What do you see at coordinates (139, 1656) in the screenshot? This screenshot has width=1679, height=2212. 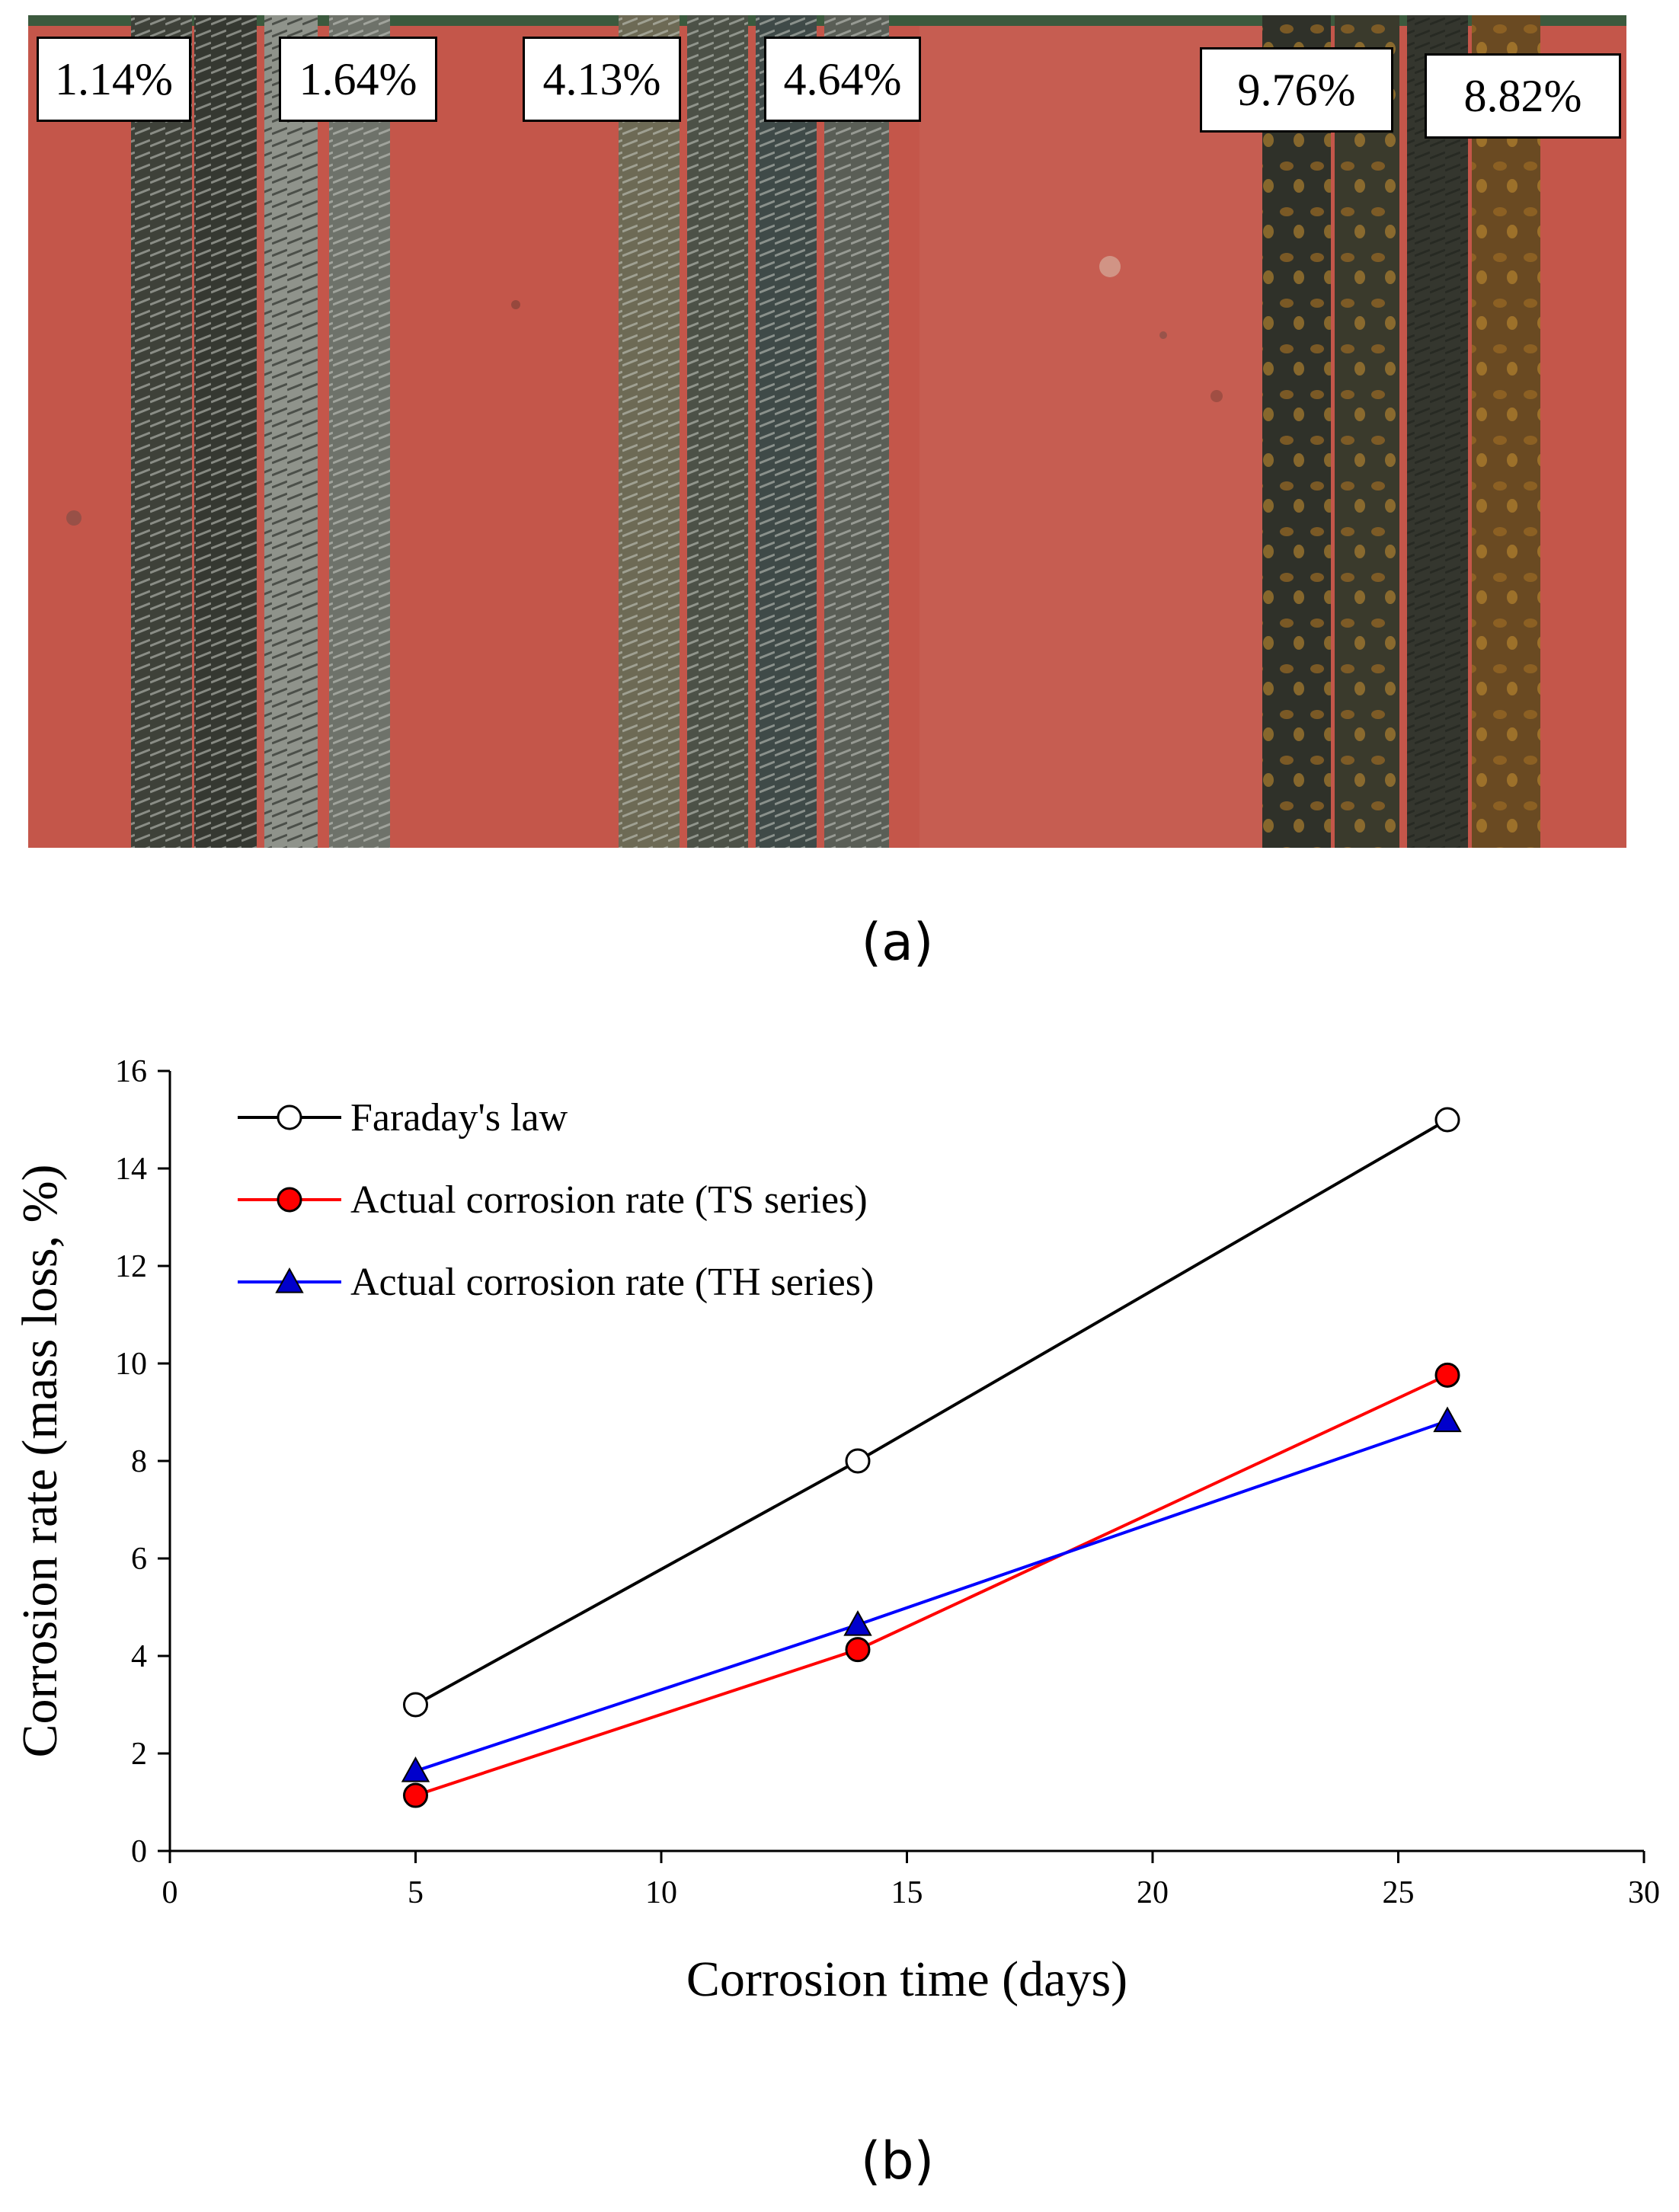 I see `y-tick-label: 4` at bounding box center [139, 1656].